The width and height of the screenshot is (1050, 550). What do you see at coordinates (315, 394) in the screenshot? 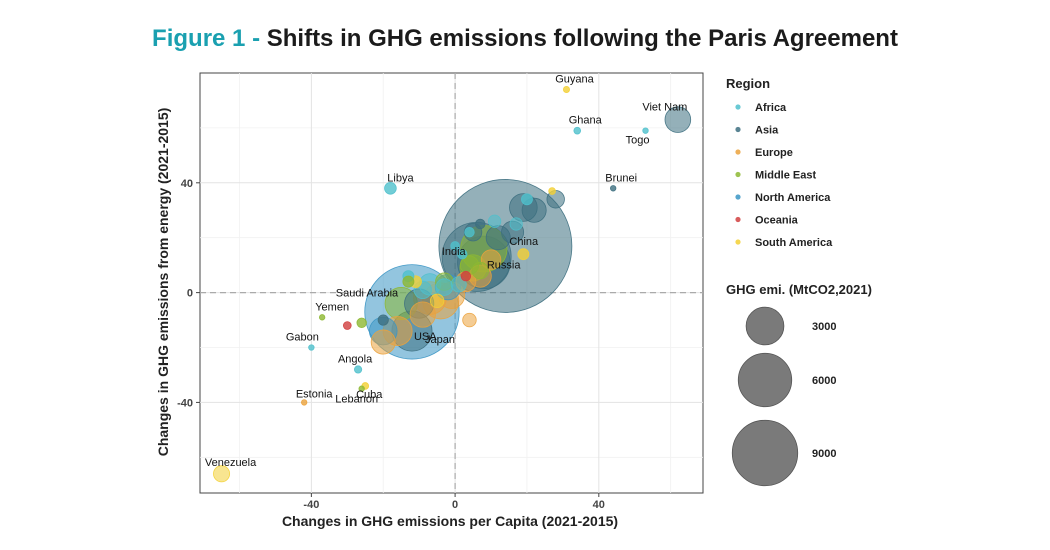
I see `point-label-estonia: Estonia` at bounding box center [315, 394].